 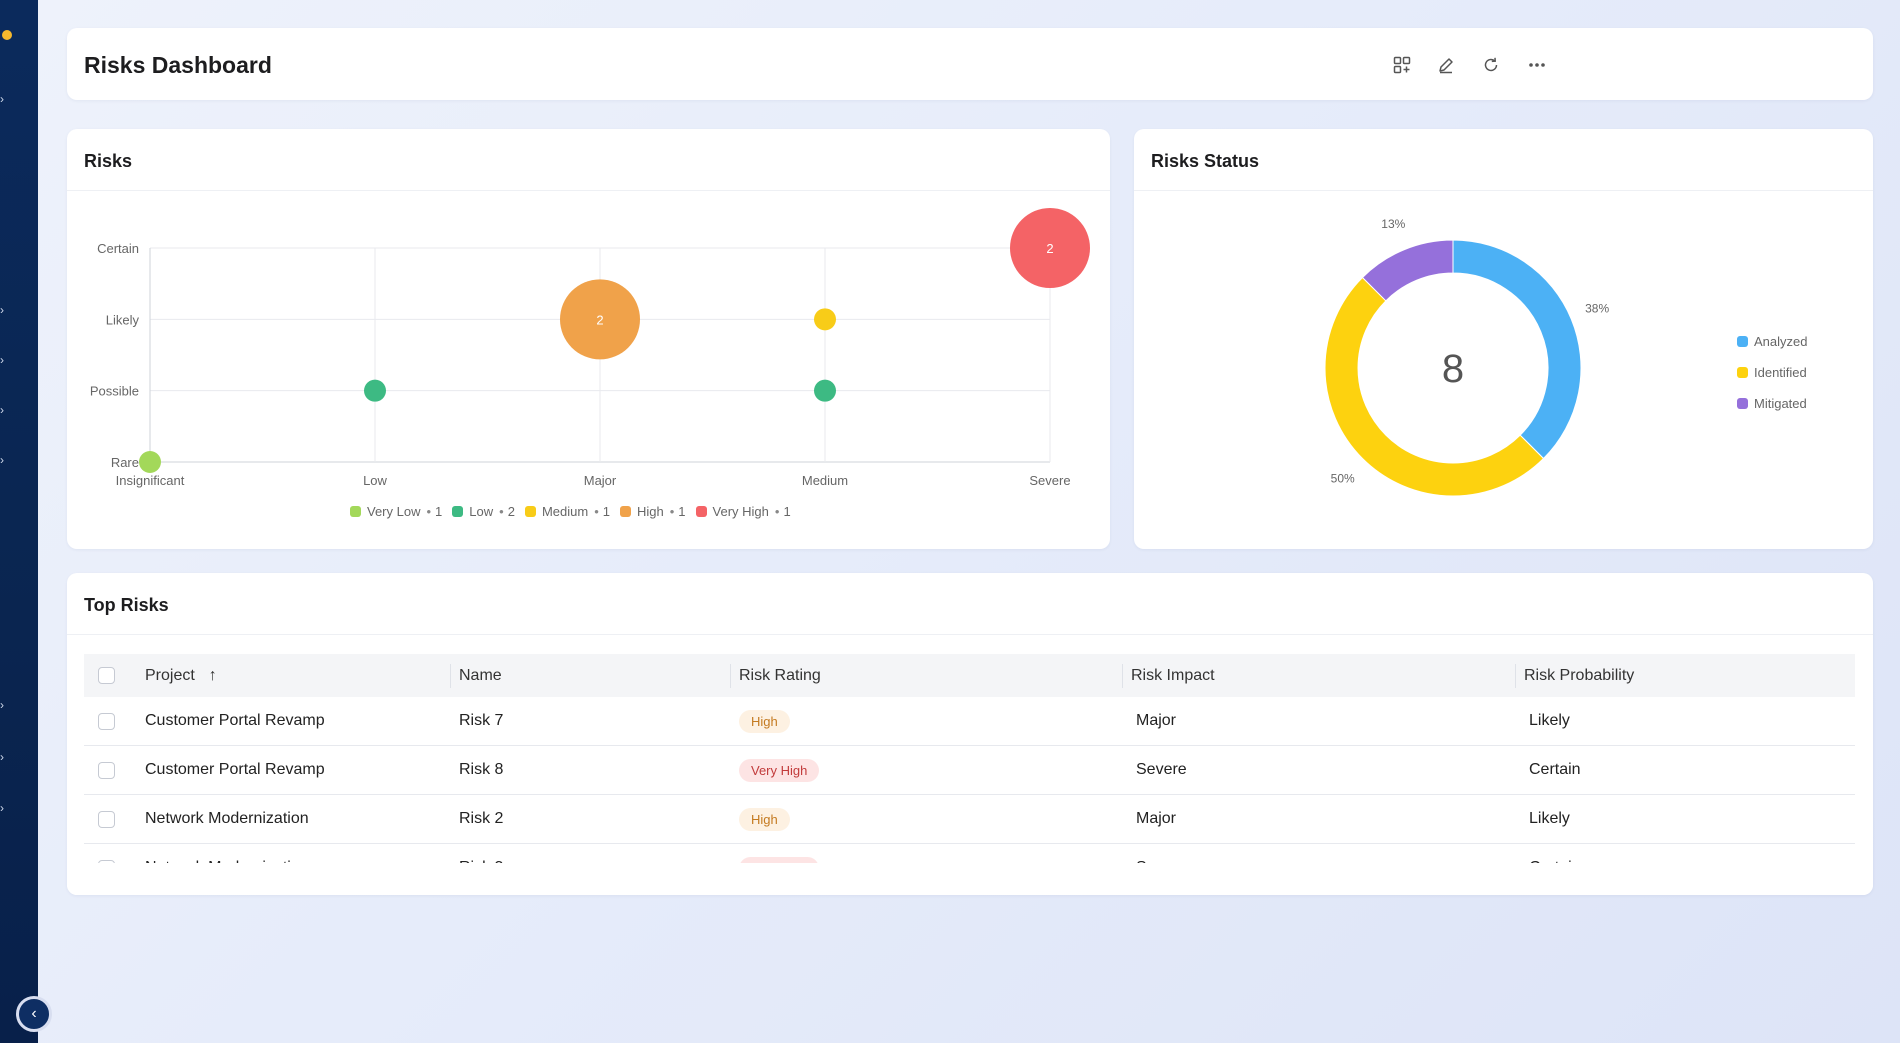 What do you see at coordinates (178, 65) in the screenshot?
I see `page-title: Risks Dashboard` at bounding box center [178, 65].